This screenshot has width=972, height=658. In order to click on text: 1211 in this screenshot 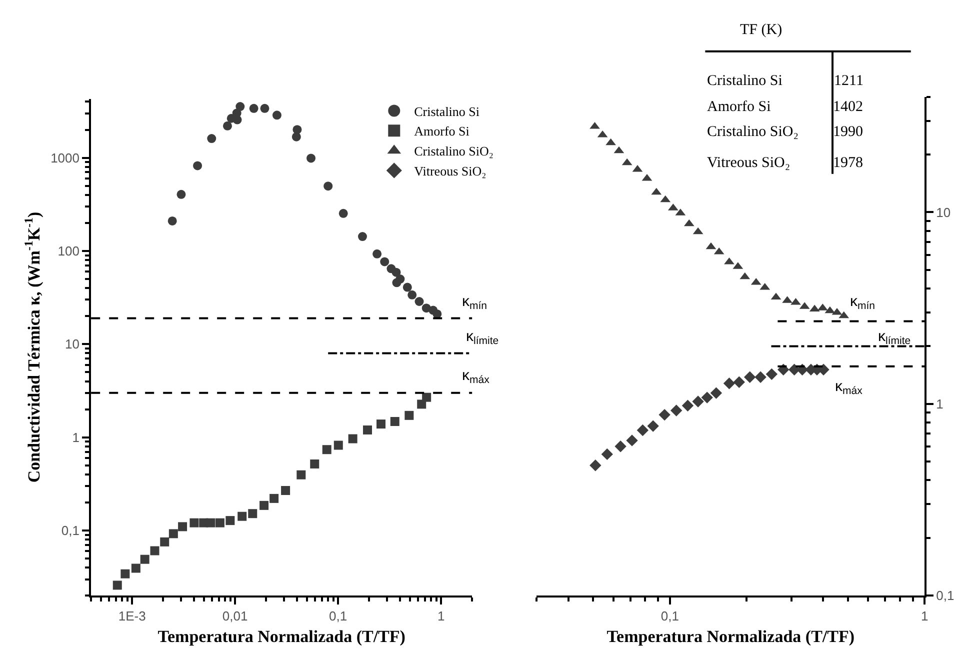, I will do `click(849, 81)`.